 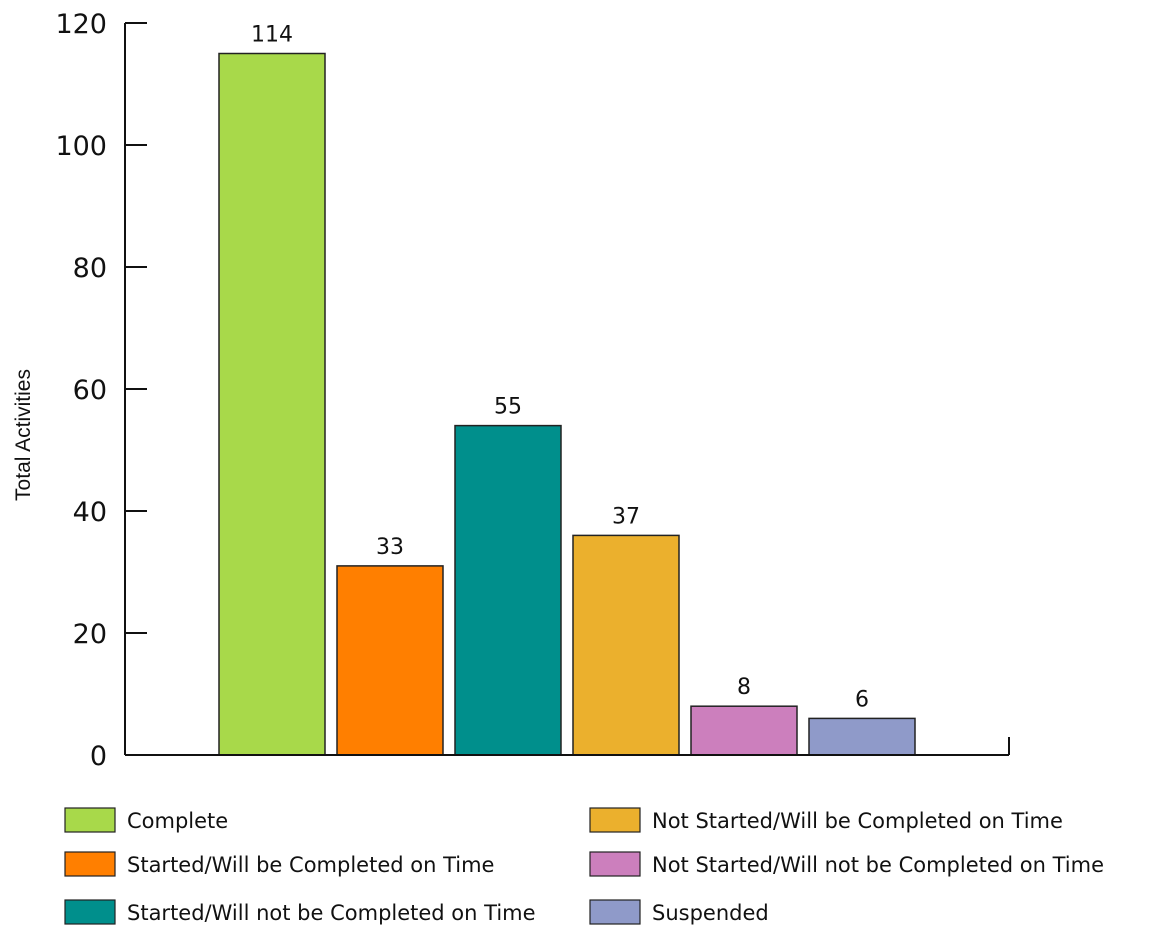 What do you see at coordinates (81, 24) in the screenshot?
I see `y-tick-label: 120` at bounding box center [81, 24].